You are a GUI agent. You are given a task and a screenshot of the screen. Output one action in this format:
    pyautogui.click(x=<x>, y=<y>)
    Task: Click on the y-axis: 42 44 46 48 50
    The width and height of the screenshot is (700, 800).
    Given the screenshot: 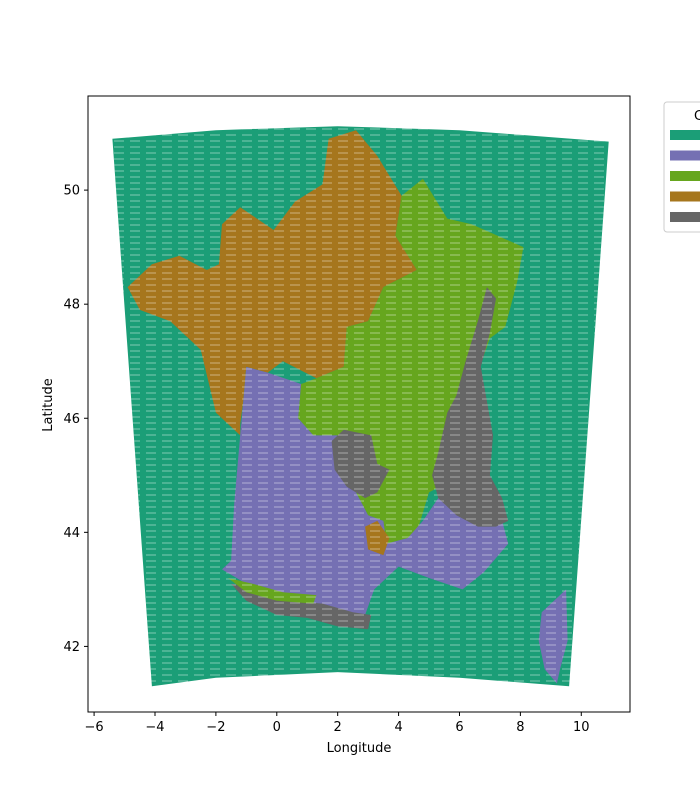 What is the action you would take?
    pyautogui.click(x=75, y=419)
    